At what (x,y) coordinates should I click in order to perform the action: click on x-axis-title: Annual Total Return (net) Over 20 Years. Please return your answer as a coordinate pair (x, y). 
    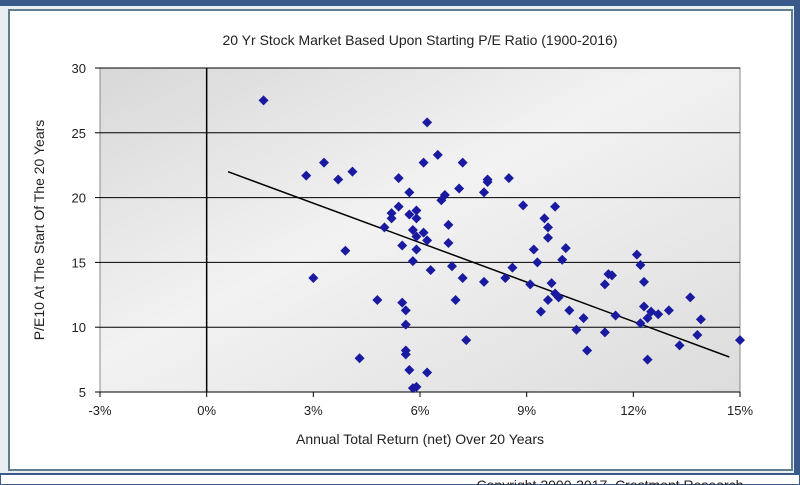
    Looking at the image, I should click on (420, 439).